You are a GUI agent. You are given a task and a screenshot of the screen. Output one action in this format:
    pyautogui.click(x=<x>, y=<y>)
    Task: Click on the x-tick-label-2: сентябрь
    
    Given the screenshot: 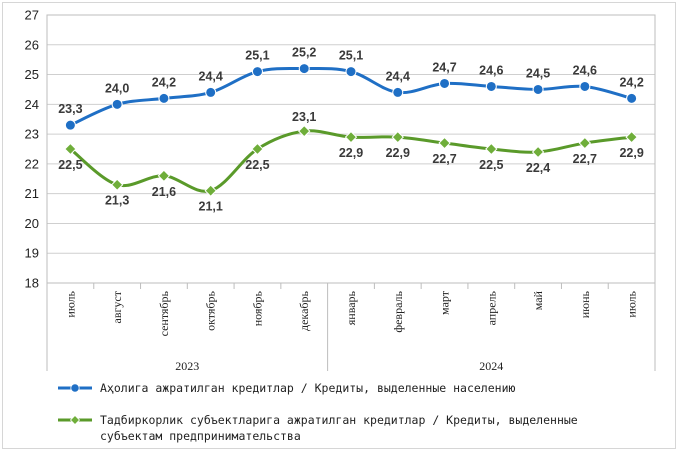 What is the action you would take?
    pyautogui.click(x=164, y=313)
    